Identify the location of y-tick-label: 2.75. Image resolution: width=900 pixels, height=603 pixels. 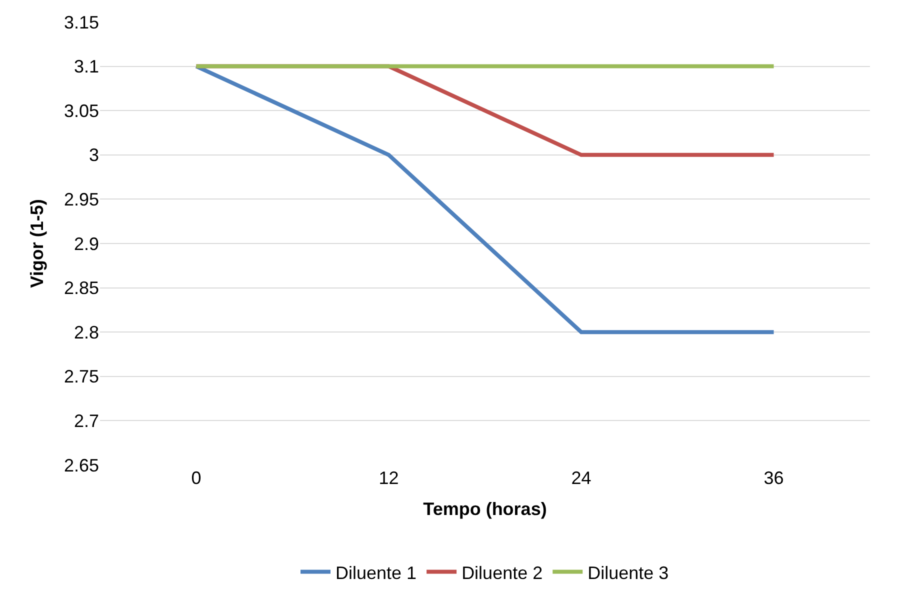
(81, 376).